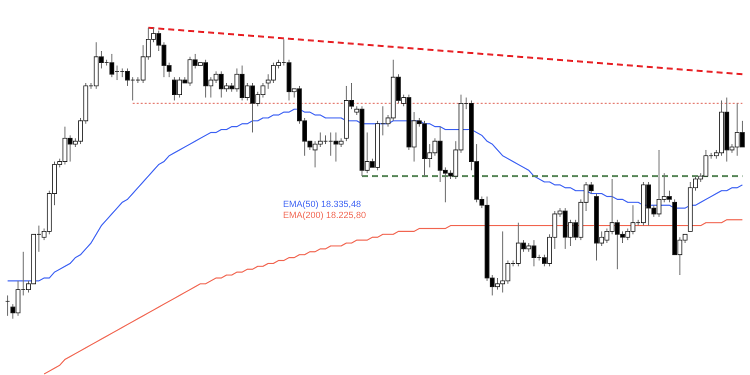 The width and height of the screenshot is (750, 375). What do you see at coordinates (322, 204) in the screenshot?
I see `text: EMA(50) 18.335,48` at bounding box center [322, 204].